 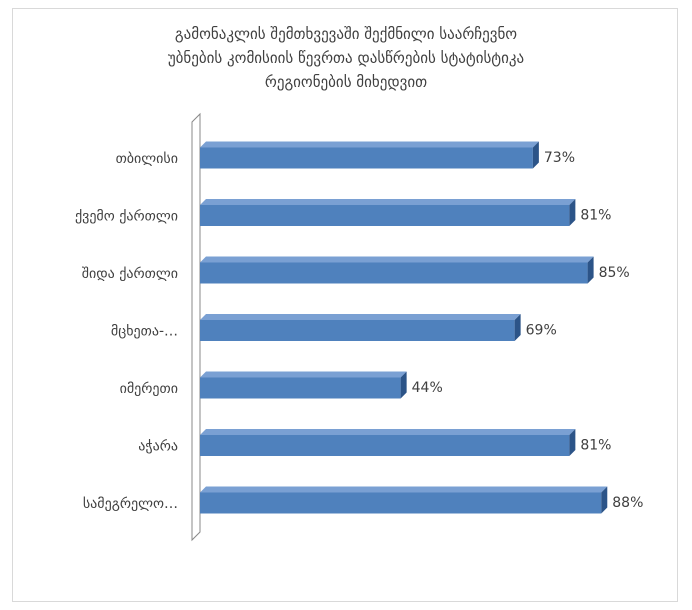 What do you see at coordinates (158, 446) in the screenshot?
I see `category-label: აჭარა` at bounding box center [158, 446].